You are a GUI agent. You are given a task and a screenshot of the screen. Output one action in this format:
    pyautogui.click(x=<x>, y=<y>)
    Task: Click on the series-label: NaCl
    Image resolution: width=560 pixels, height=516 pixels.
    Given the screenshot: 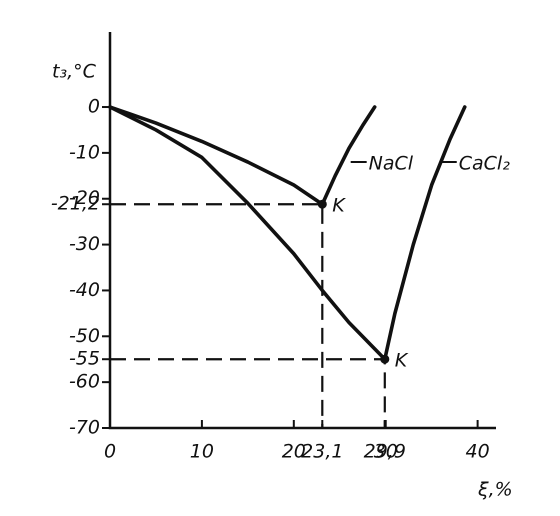 What is the action you would take?
    pyautogui.click(x=391, y=164)
    